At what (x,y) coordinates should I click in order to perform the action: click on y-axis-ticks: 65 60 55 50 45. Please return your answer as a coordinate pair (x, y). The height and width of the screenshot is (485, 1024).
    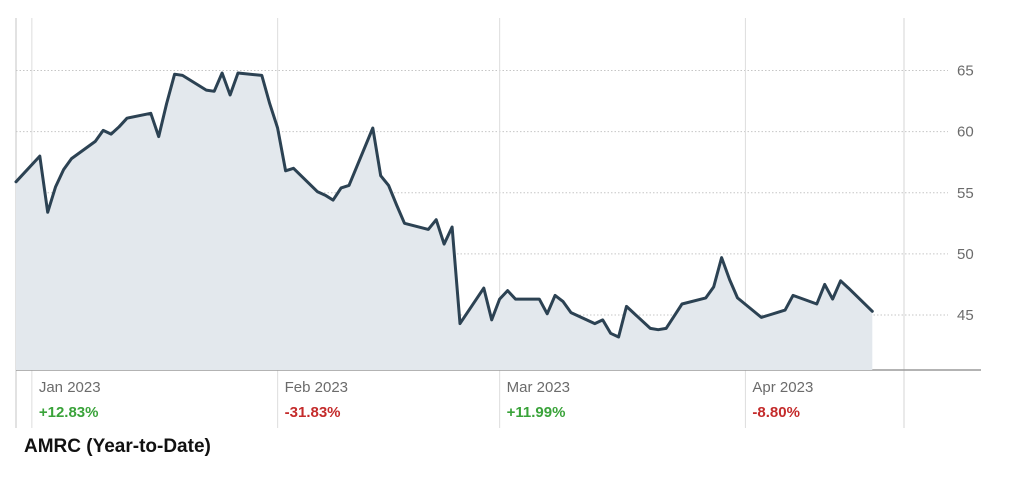
    Looking at the image, I should click on (965, 193).